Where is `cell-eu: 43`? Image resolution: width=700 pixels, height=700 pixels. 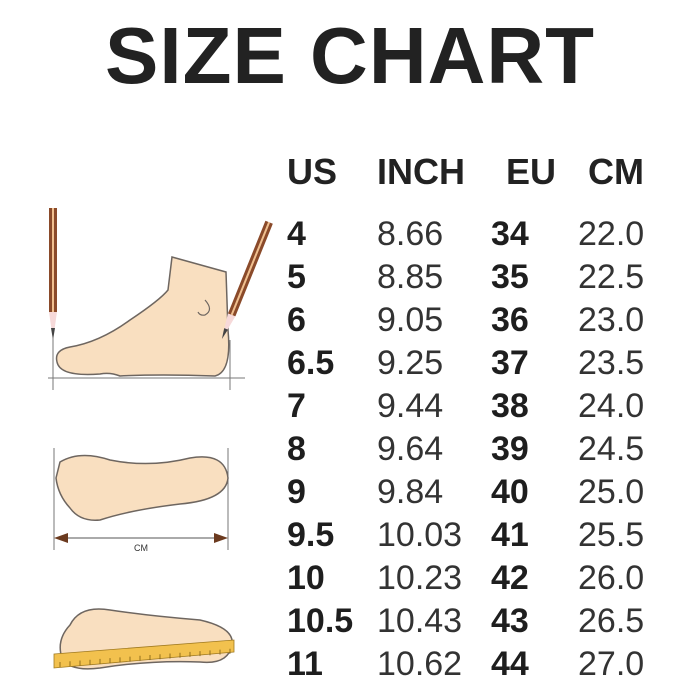
cell-eu: 43 is located at coordinates (510, 621).